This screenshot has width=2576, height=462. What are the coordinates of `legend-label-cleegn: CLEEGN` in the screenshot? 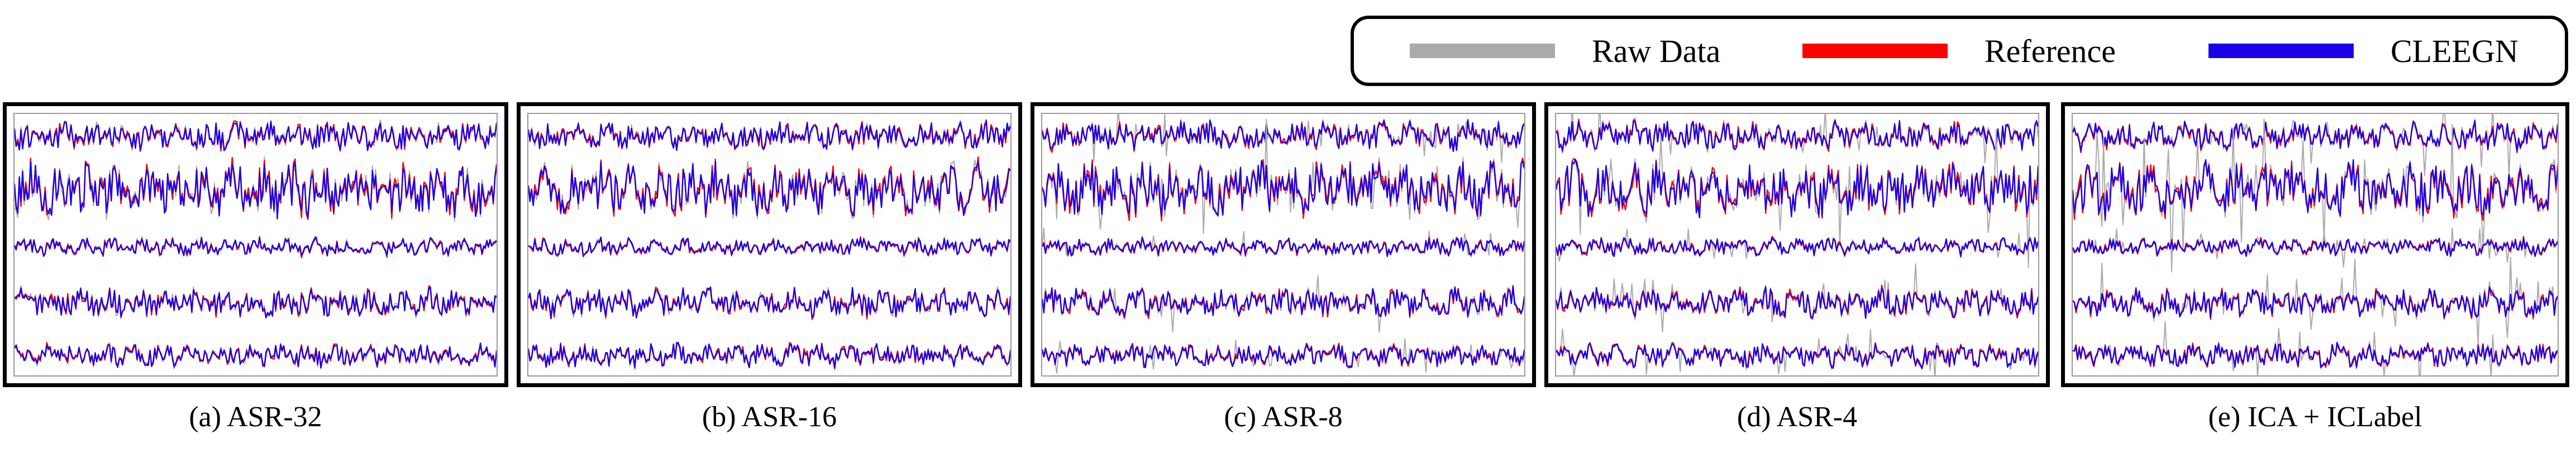 It's located at (2454, 50).